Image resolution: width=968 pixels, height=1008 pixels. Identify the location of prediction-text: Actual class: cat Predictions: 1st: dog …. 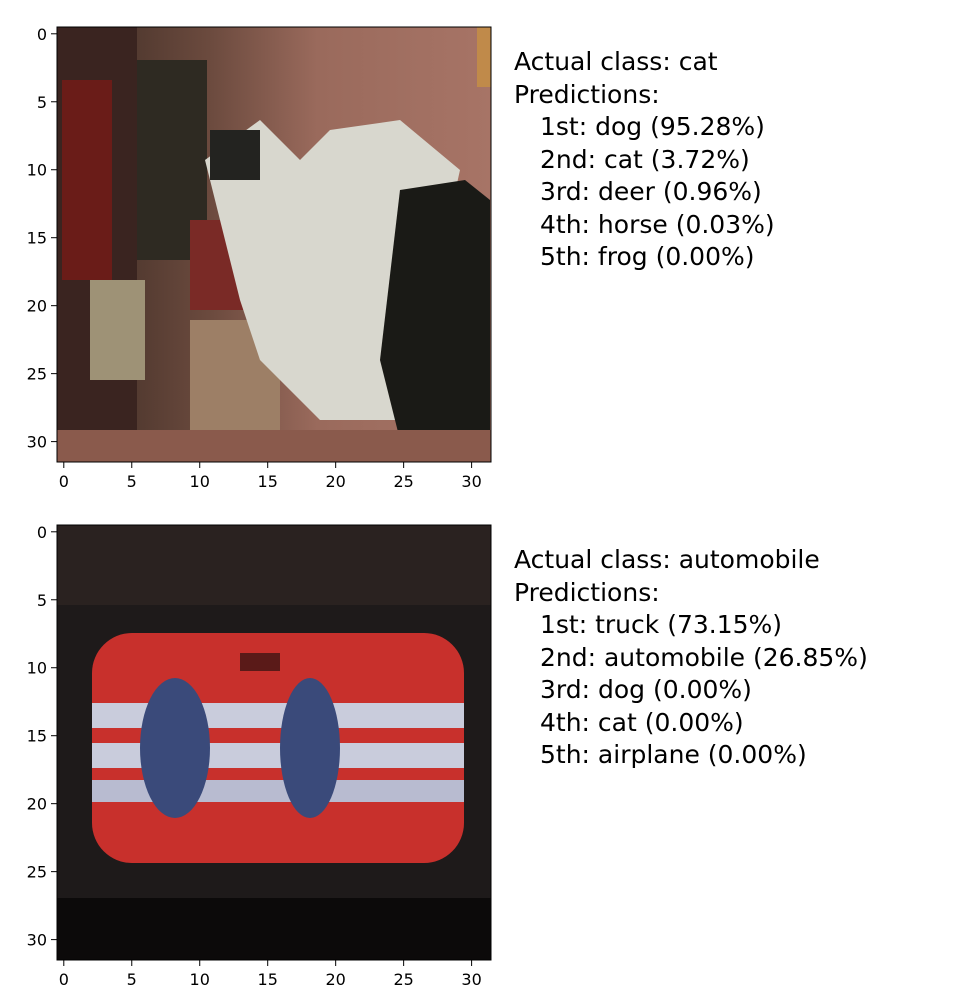
(644, 160).